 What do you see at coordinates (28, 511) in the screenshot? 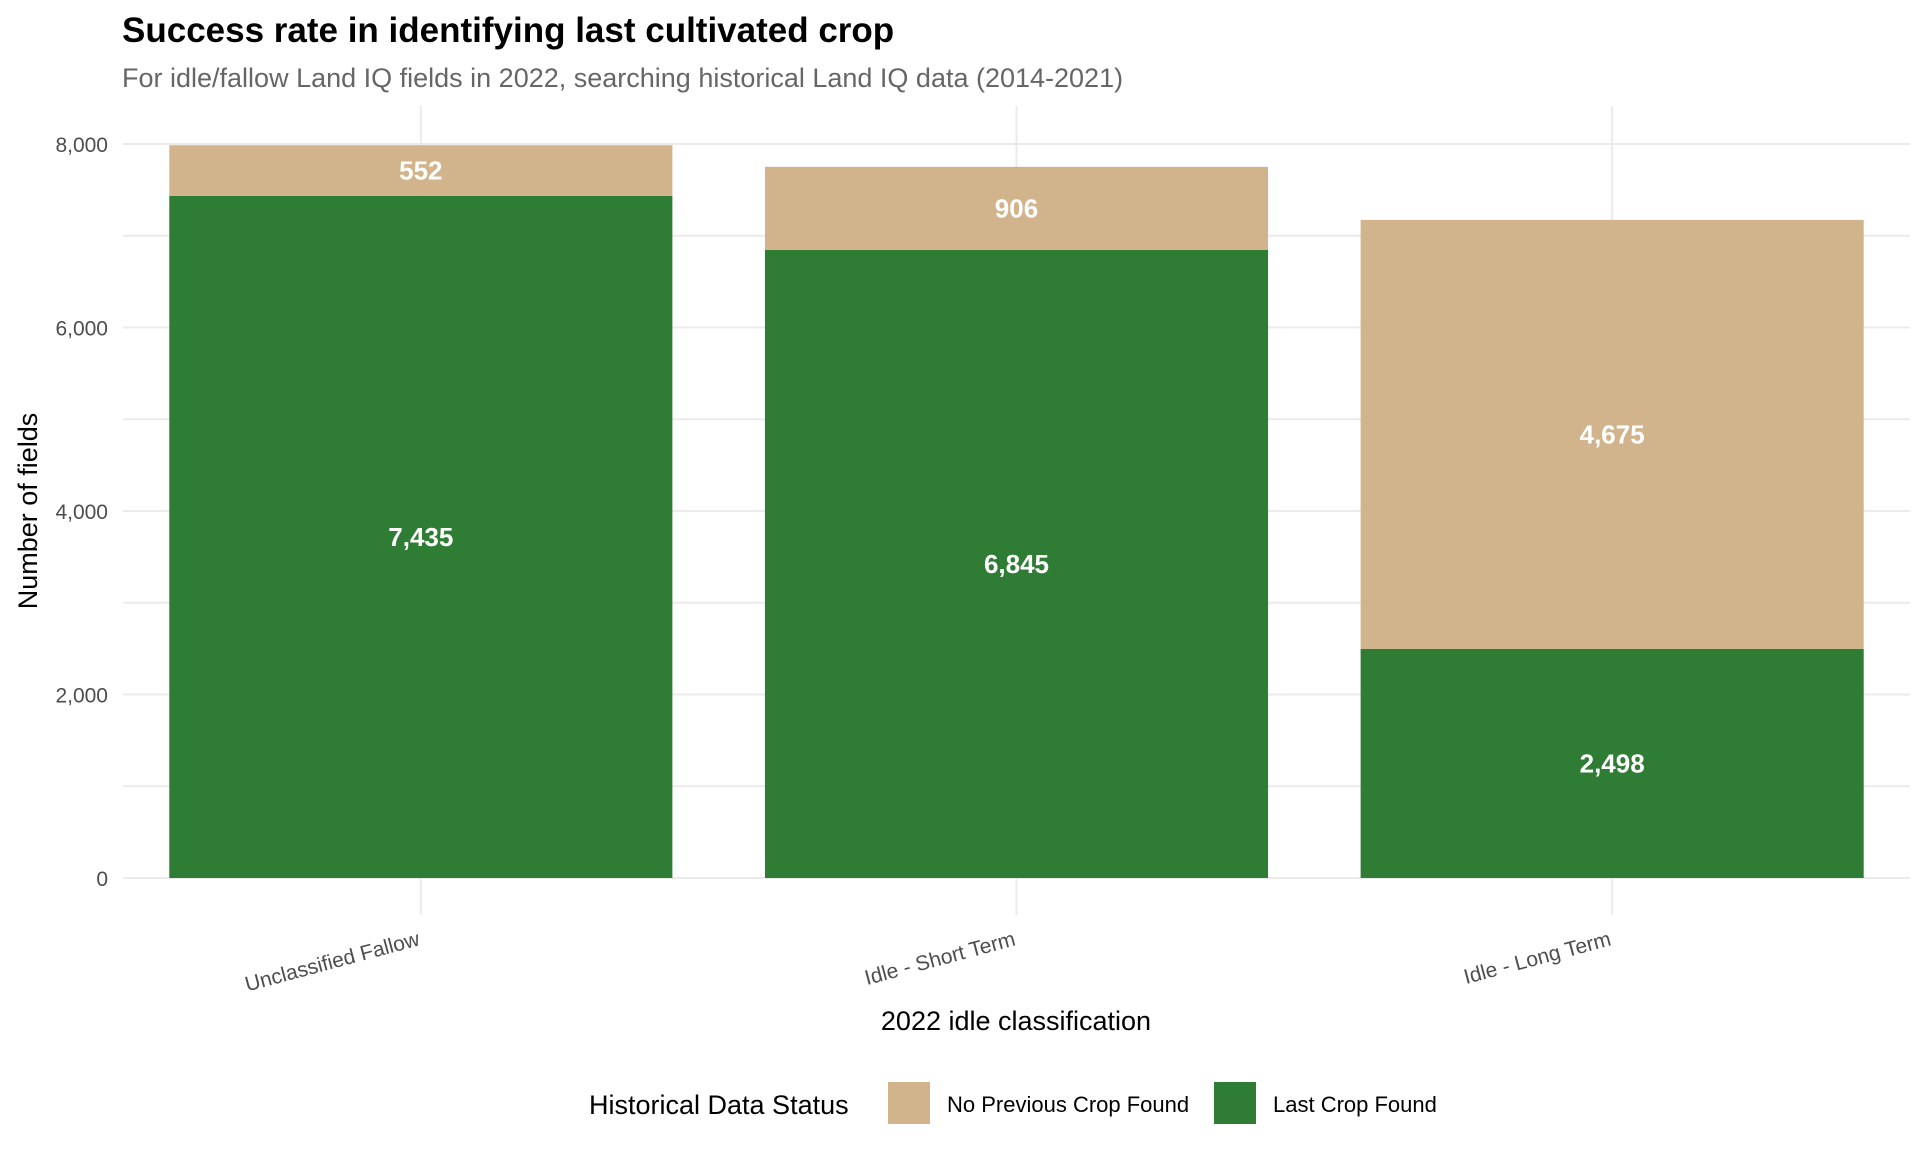
I see `y-axis-title: Number of fields` at bounding box center [28, 511].